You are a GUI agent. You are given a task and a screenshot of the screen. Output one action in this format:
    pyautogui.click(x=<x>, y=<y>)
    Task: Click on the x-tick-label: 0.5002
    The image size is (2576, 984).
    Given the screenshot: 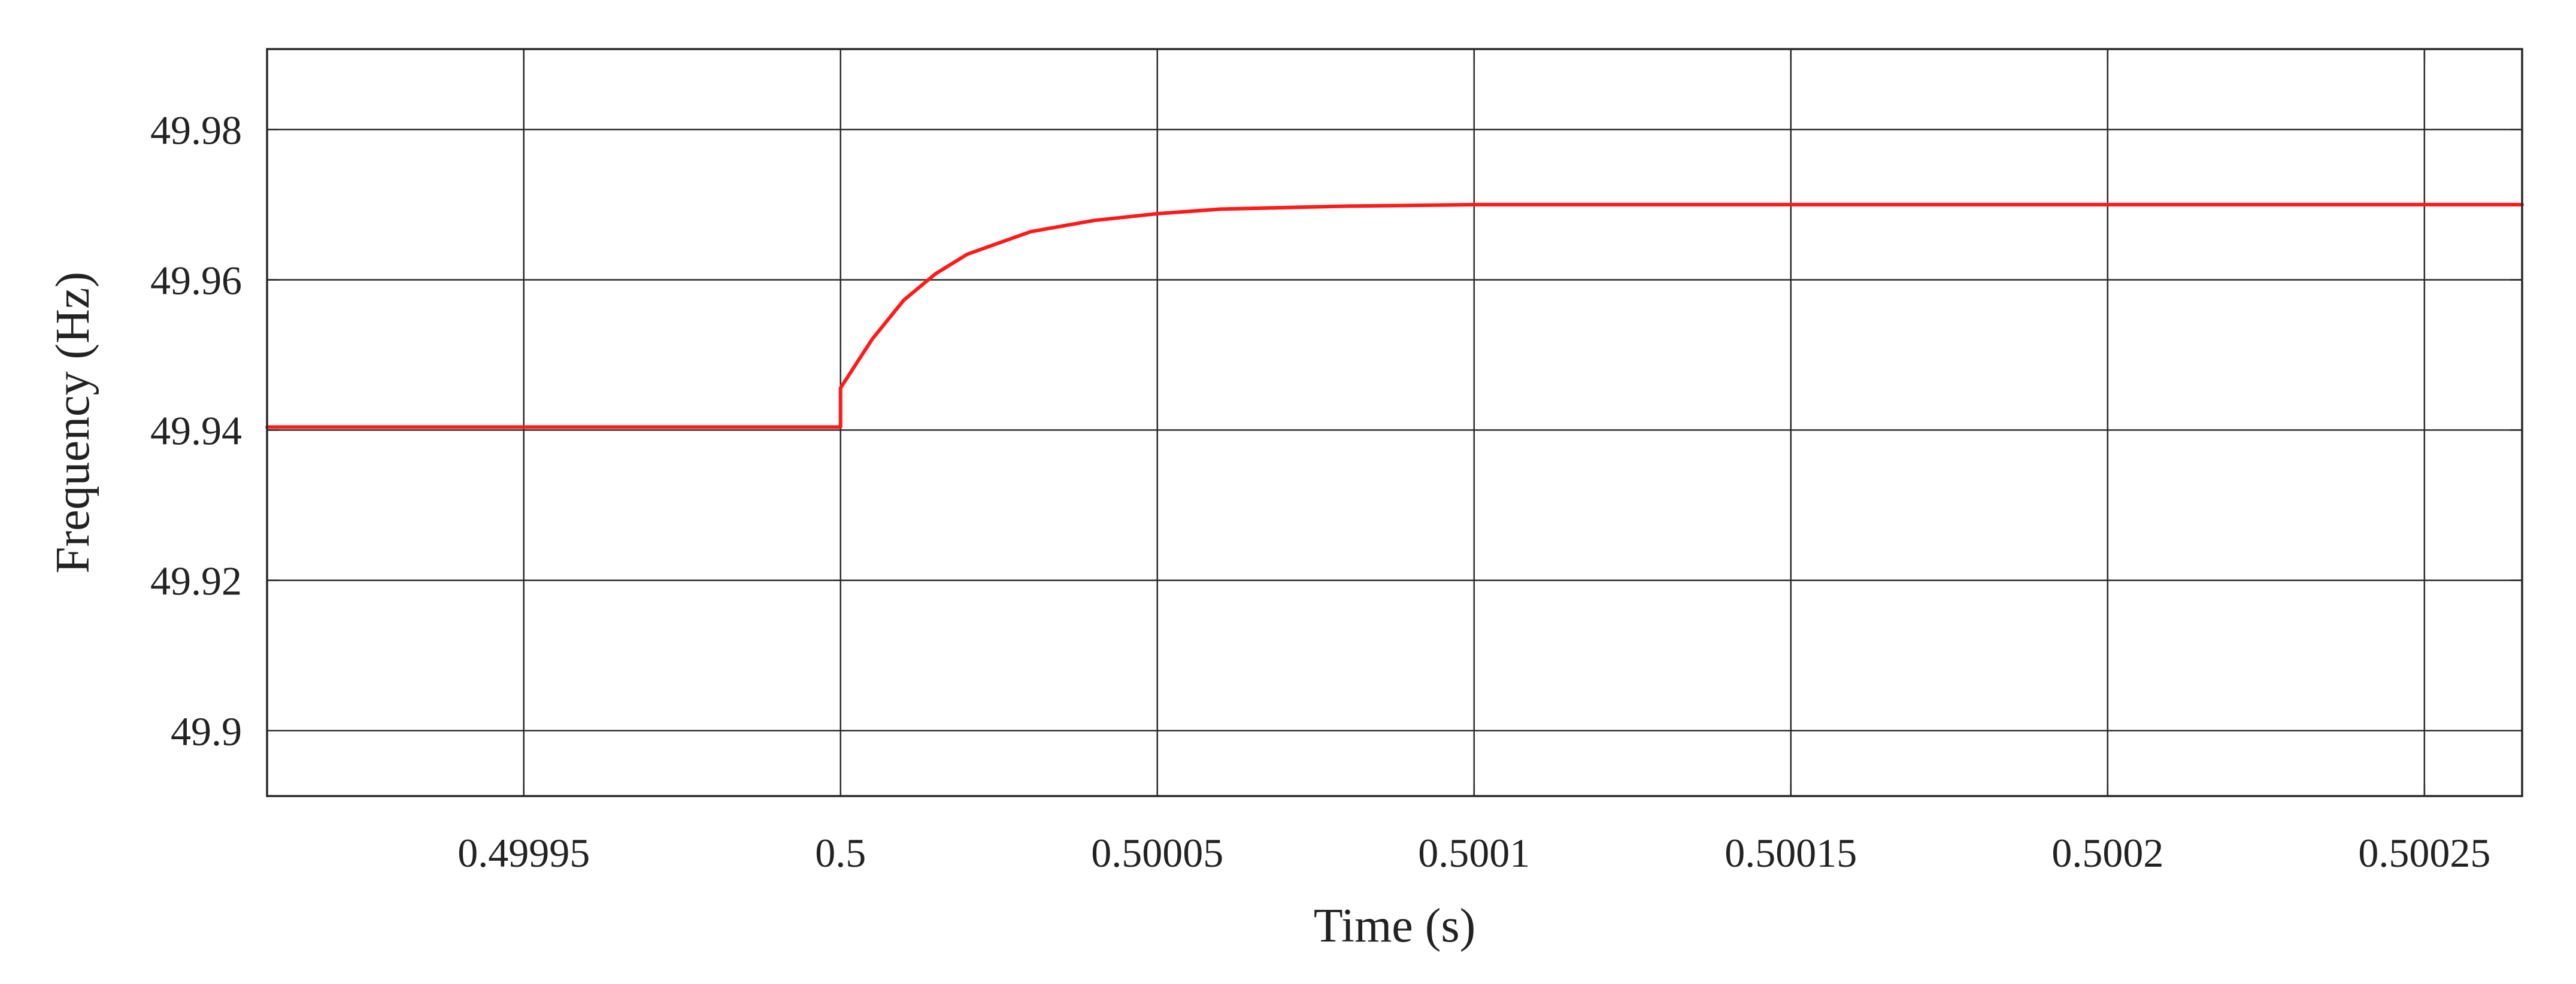 What is the action you would take?
    pyautogui.click(x=2107, y=853)
    